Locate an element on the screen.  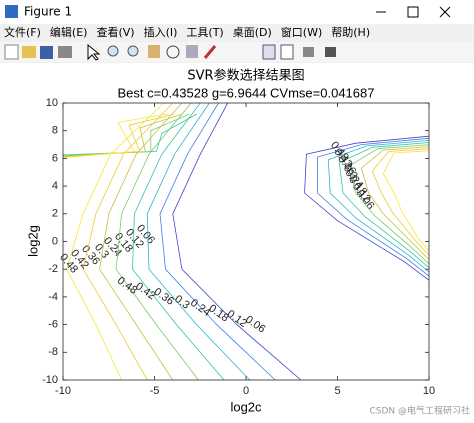
zoom-out-icon is located at coordinates (133, 51).